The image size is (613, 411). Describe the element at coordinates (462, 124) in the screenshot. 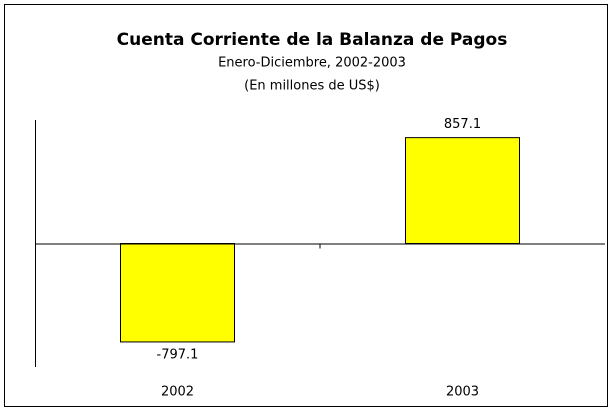

I see `data-label: 857.1` at that location.